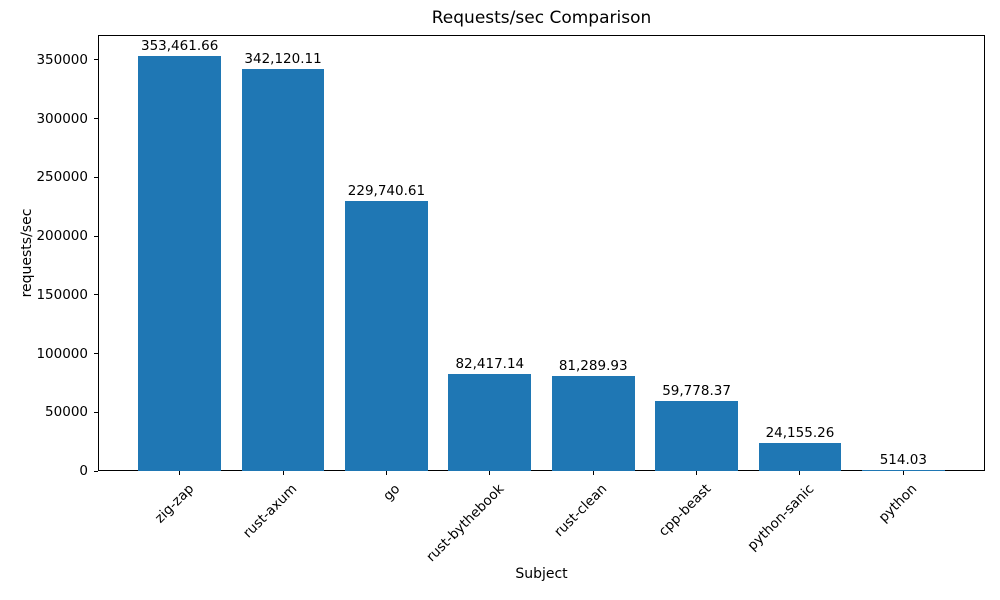 The height and width of the screenshot is (600, 1000). I want to click on bar-value-label: 59,778.37, so click(696, 390).